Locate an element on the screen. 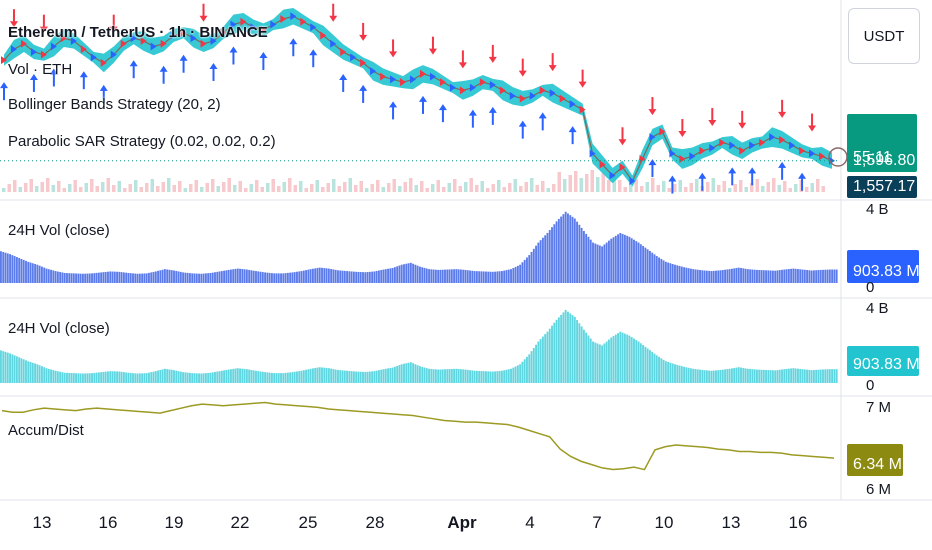 The width and height of the screenshot is (932, 550). vol24-pane-b is located at coordinates (419, 346).